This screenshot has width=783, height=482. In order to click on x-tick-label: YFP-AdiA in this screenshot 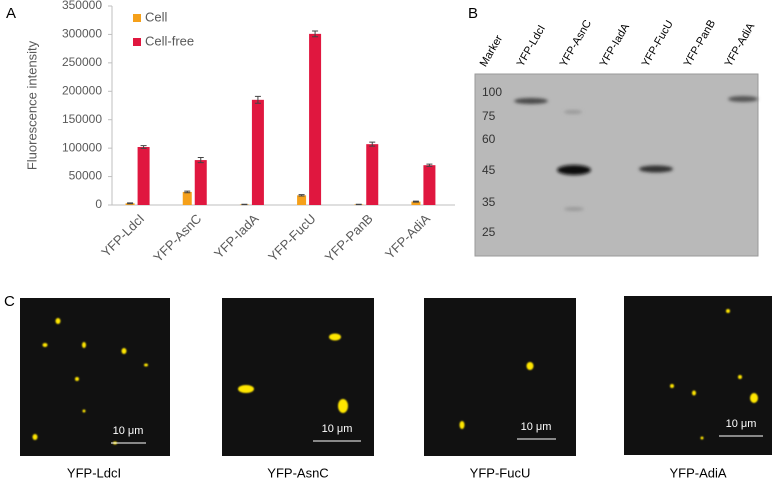, I will do `click(407, 236)`.